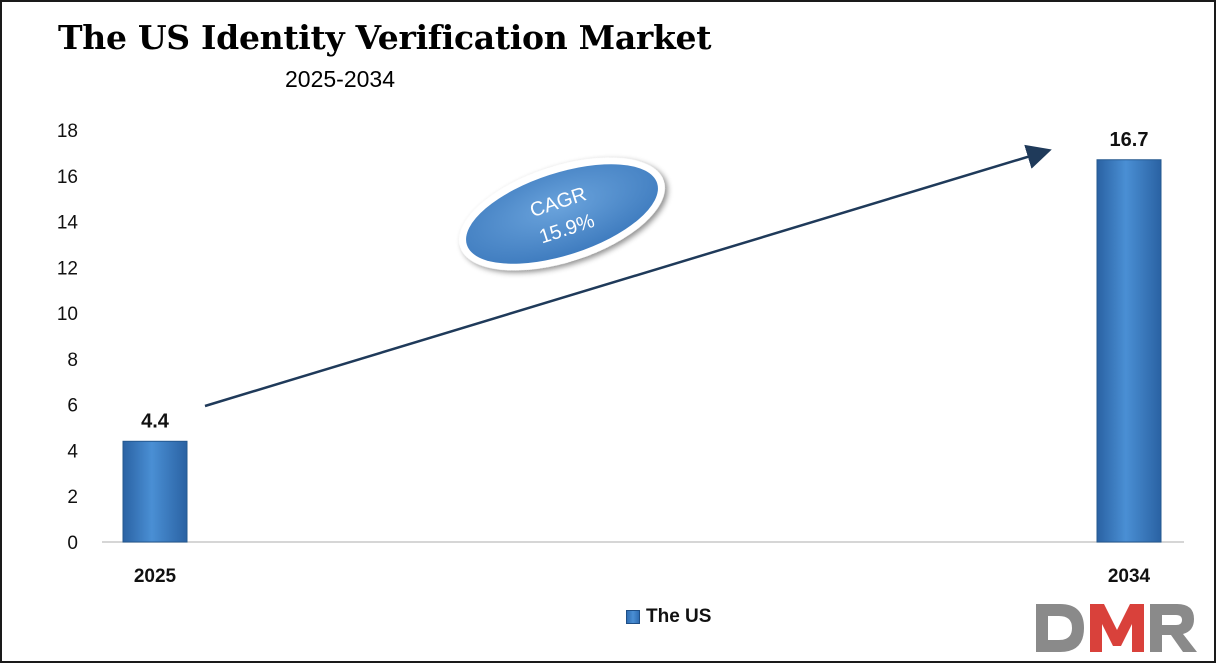 Image resolution: width=1216 pixels, height=663 pixels. I want to click on legend-label: The US, so click(678, 617).